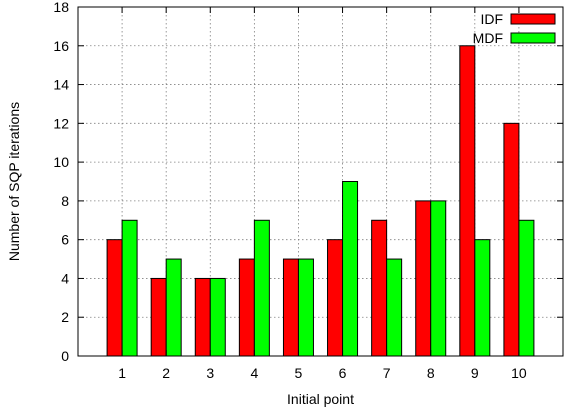  I want to click on legend-label-mdf: MDF, so click(488, 38).